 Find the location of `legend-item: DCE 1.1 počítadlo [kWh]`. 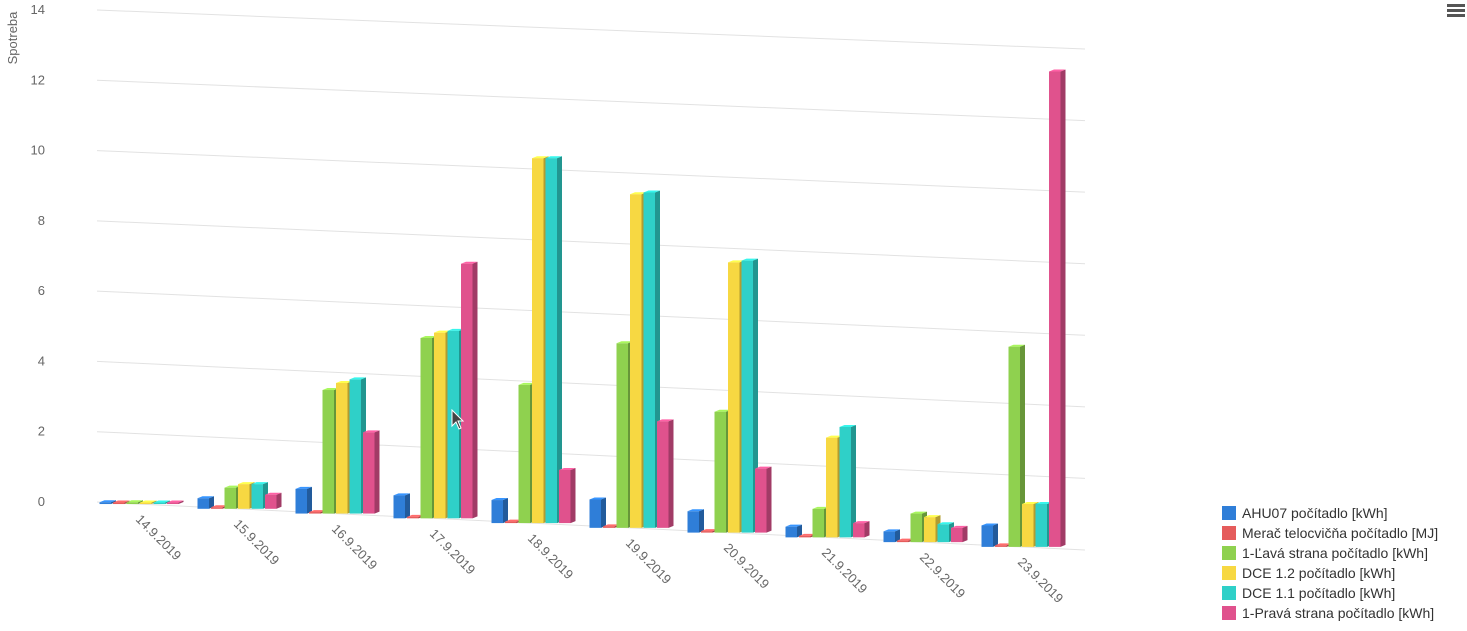

legend-item: DCE 1.1 počítadlo [kWh] is located at coordinates (1330, 593).